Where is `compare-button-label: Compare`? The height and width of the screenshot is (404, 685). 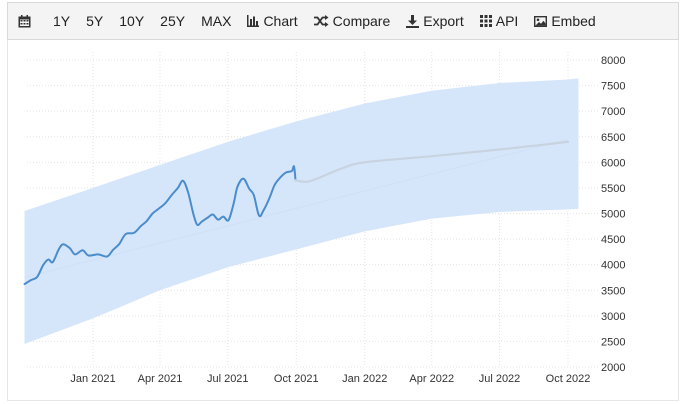 compare-button-label: Compare is located at coordinates (361, 21).